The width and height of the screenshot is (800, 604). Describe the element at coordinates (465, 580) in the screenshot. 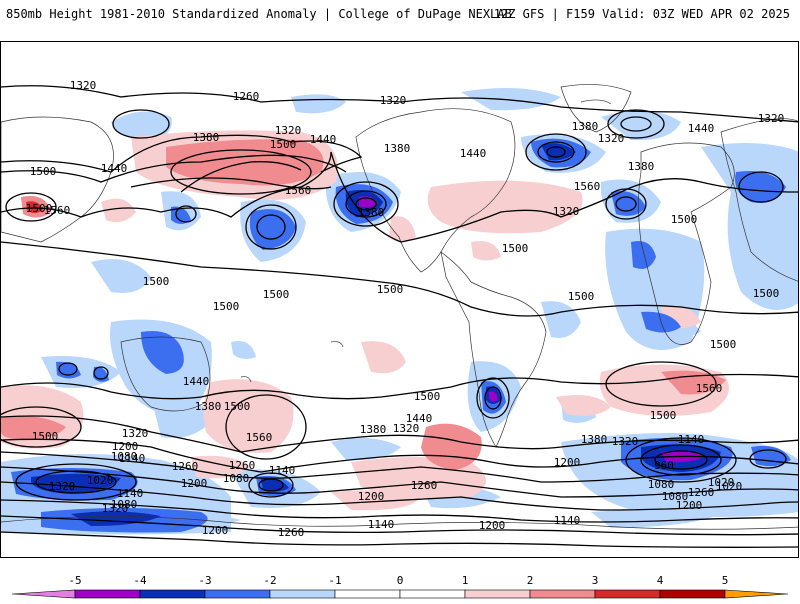

I see `colorbar-tick-label: 1` at that location.